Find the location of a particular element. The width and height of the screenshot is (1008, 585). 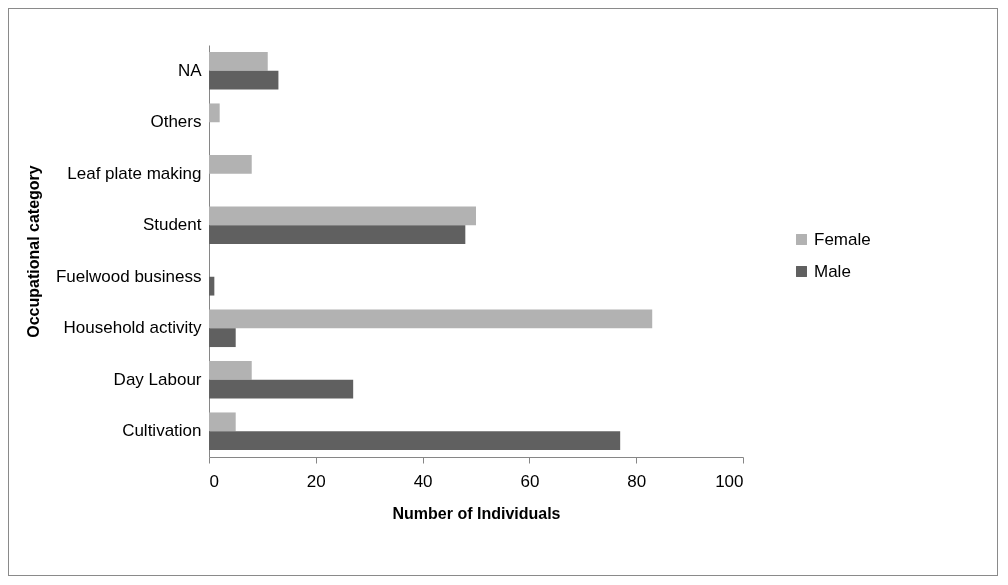

y-tick-label: Household activity is located at coordinates (132, 328).